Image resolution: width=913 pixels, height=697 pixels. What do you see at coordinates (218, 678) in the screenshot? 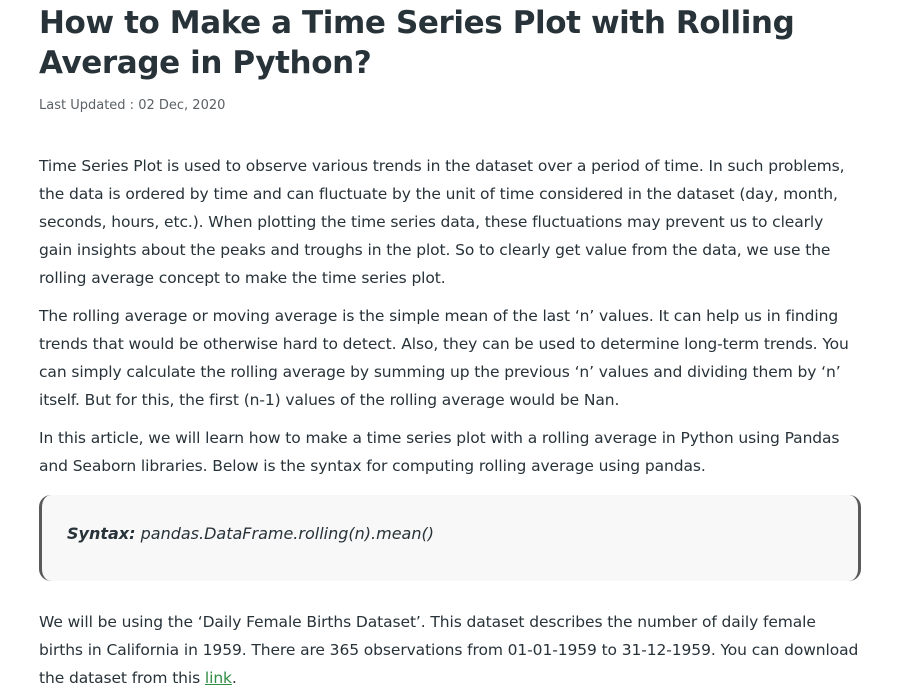
I see `dataset-download-link: link` at bounding box center [218, 678].